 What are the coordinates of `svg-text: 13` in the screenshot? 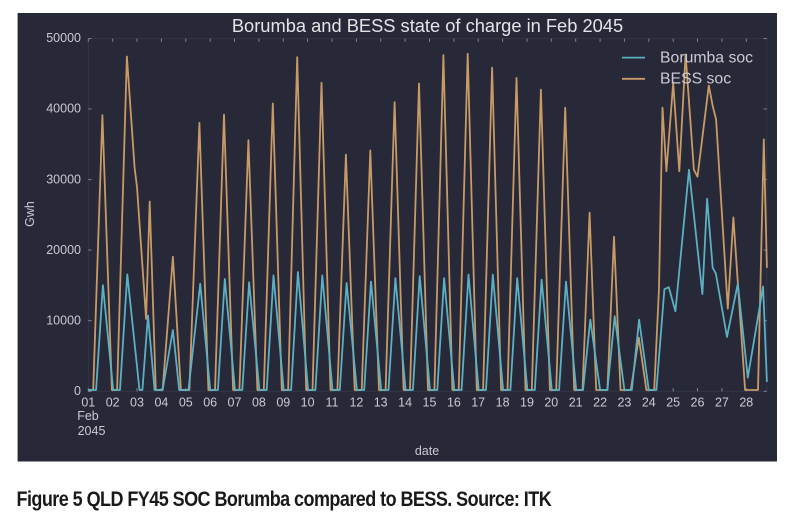 It's located at (381, 402).